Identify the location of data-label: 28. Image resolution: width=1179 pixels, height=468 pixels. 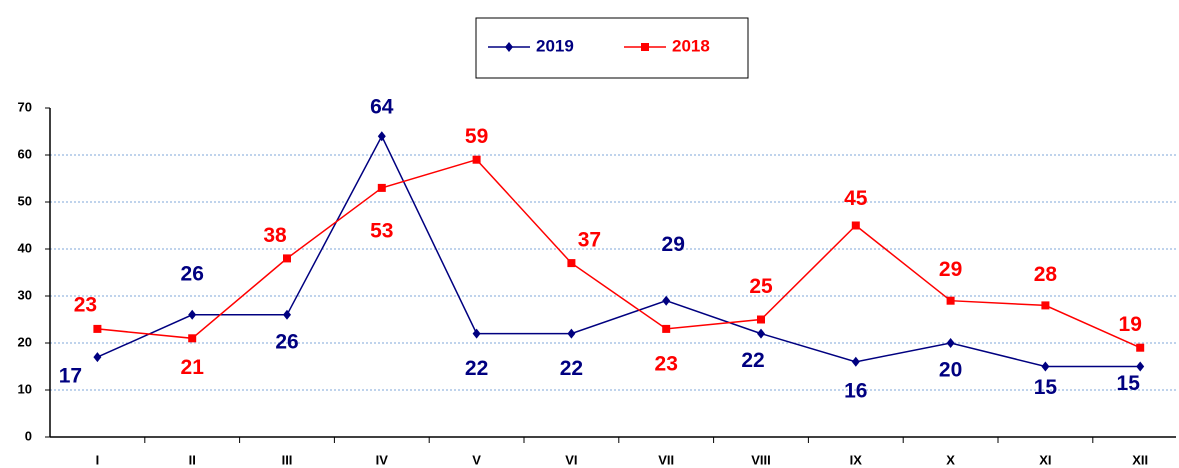
(1046, 274).